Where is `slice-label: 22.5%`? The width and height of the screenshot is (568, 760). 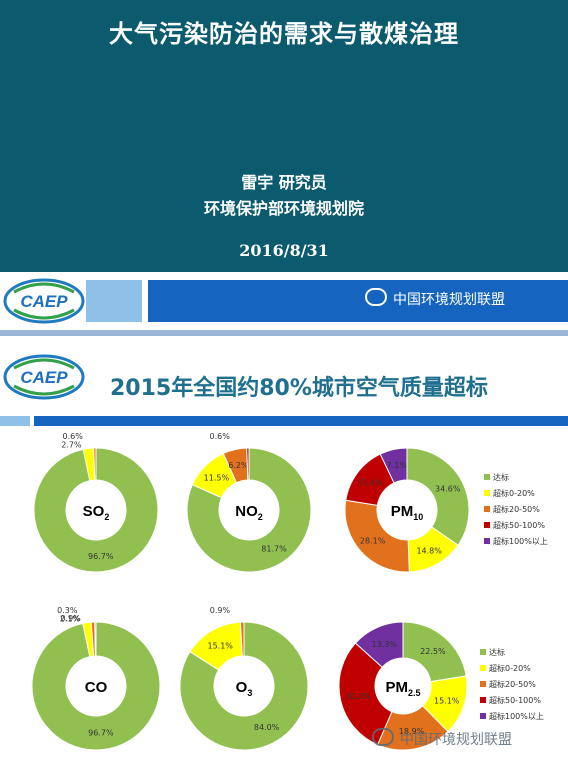
slice-label: 22.5% is located at coordinates (433, 651).